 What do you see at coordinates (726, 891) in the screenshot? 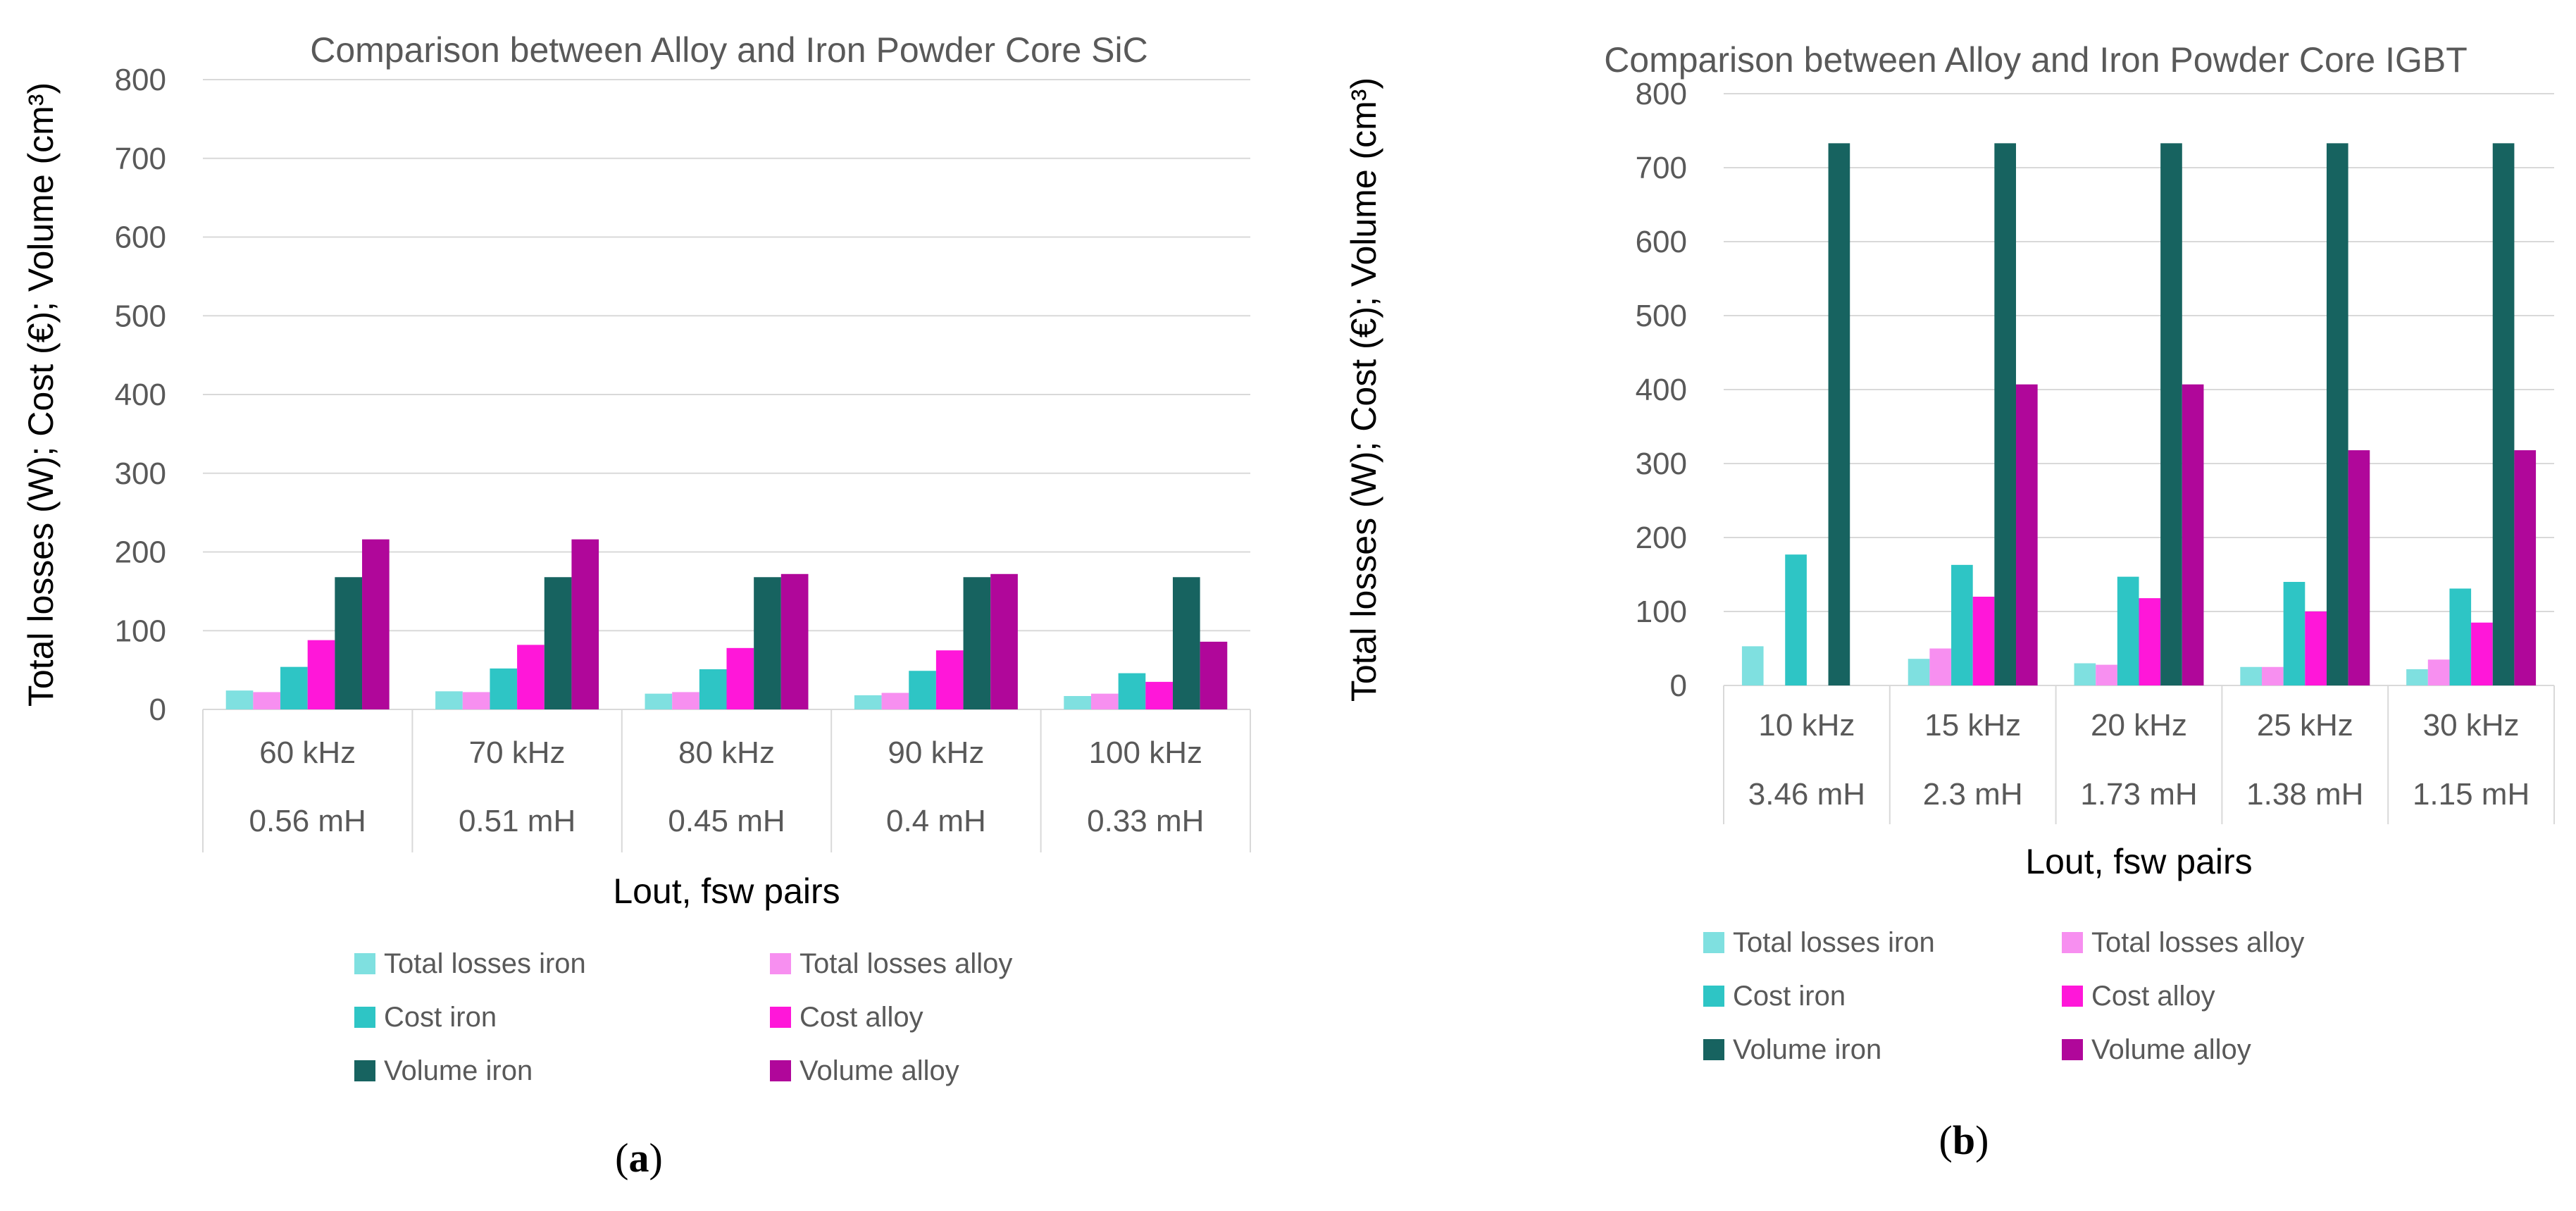
I see `x-axis-title: Lout, fsw pairs` at bounding box center [726, 891].